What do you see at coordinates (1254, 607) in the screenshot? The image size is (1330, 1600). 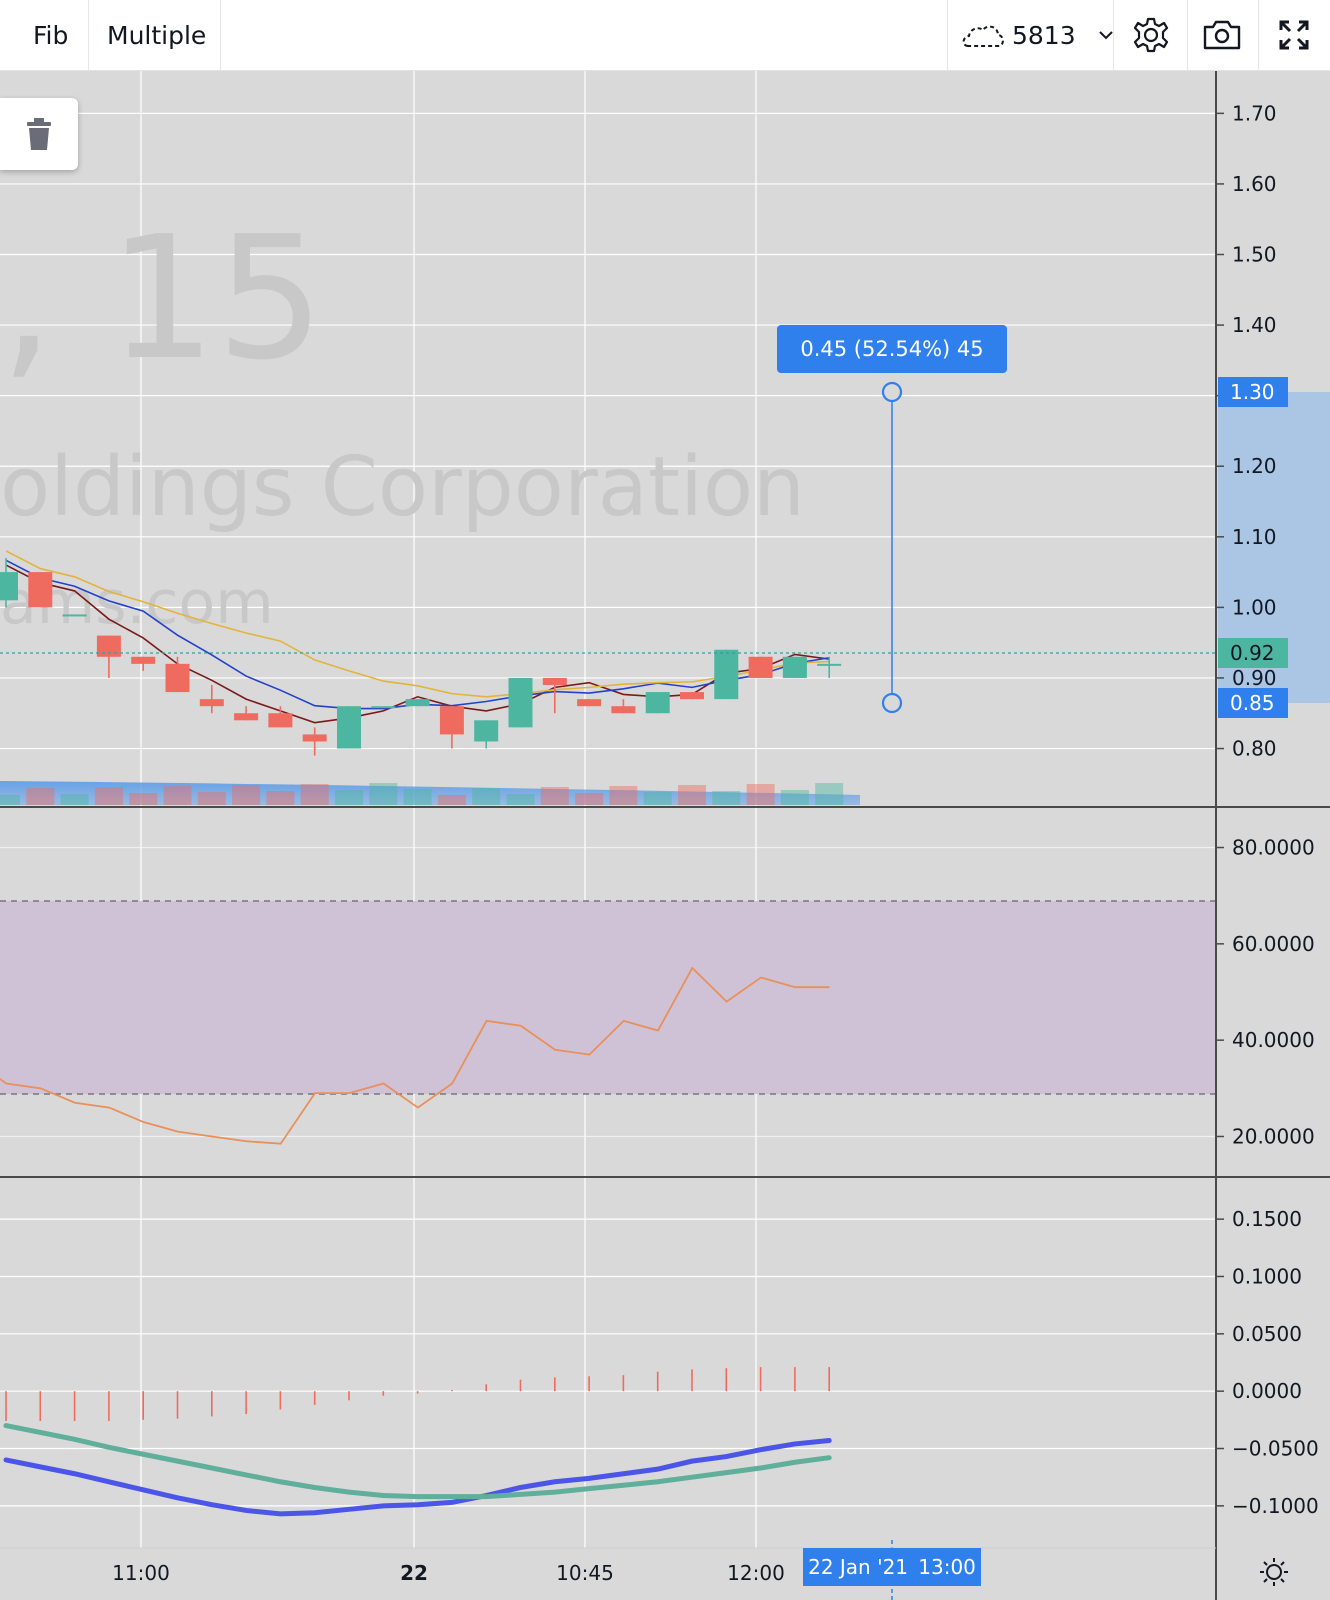 I see `price-axis-label: 1.00` at bounding box center [1254, 607].